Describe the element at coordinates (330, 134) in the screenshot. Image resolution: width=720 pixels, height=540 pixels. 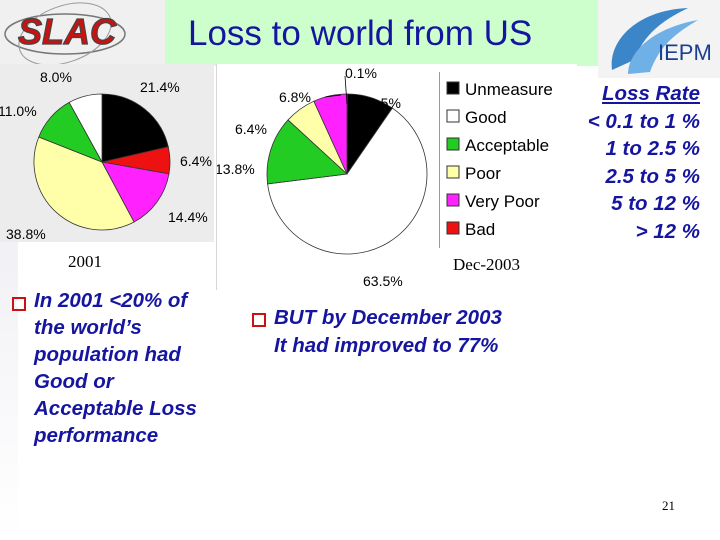
I see `pie-2003-slice-very-poor` at that location.